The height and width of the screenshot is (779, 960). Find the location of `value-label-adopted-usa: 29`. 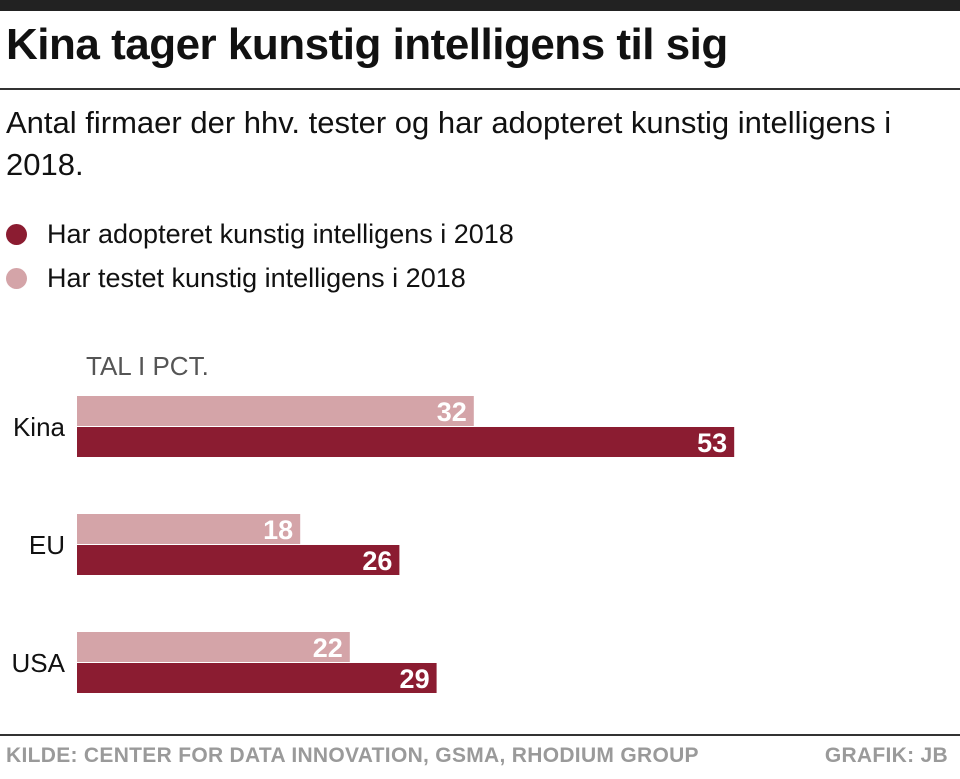

value-label-adopted-usa: 29 is located at coordinates (415, 679).